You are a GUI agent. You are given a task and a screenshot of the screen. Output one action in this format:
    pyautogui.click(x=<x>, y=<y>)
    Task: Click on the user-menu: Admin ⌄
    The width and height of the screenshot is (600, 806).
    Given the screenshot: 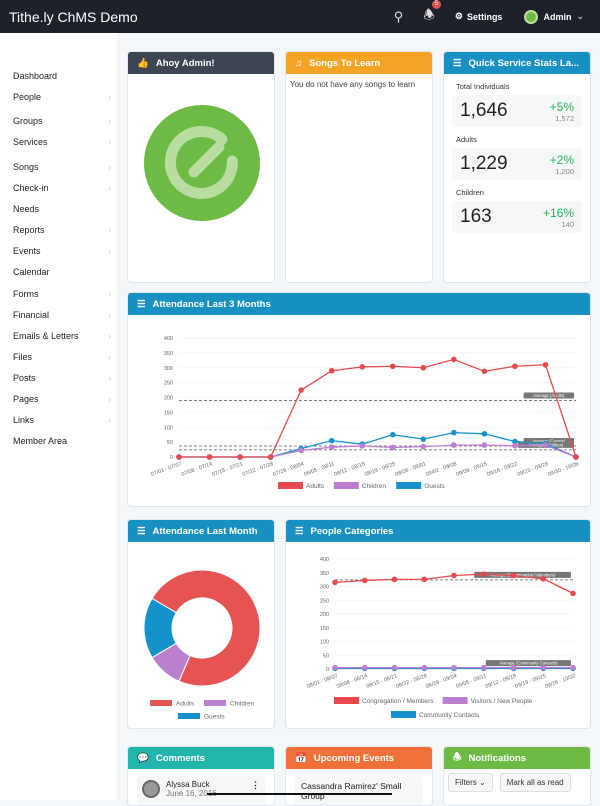 What is the action you would take?
    pyautogui.click(x=554, y=16)
    